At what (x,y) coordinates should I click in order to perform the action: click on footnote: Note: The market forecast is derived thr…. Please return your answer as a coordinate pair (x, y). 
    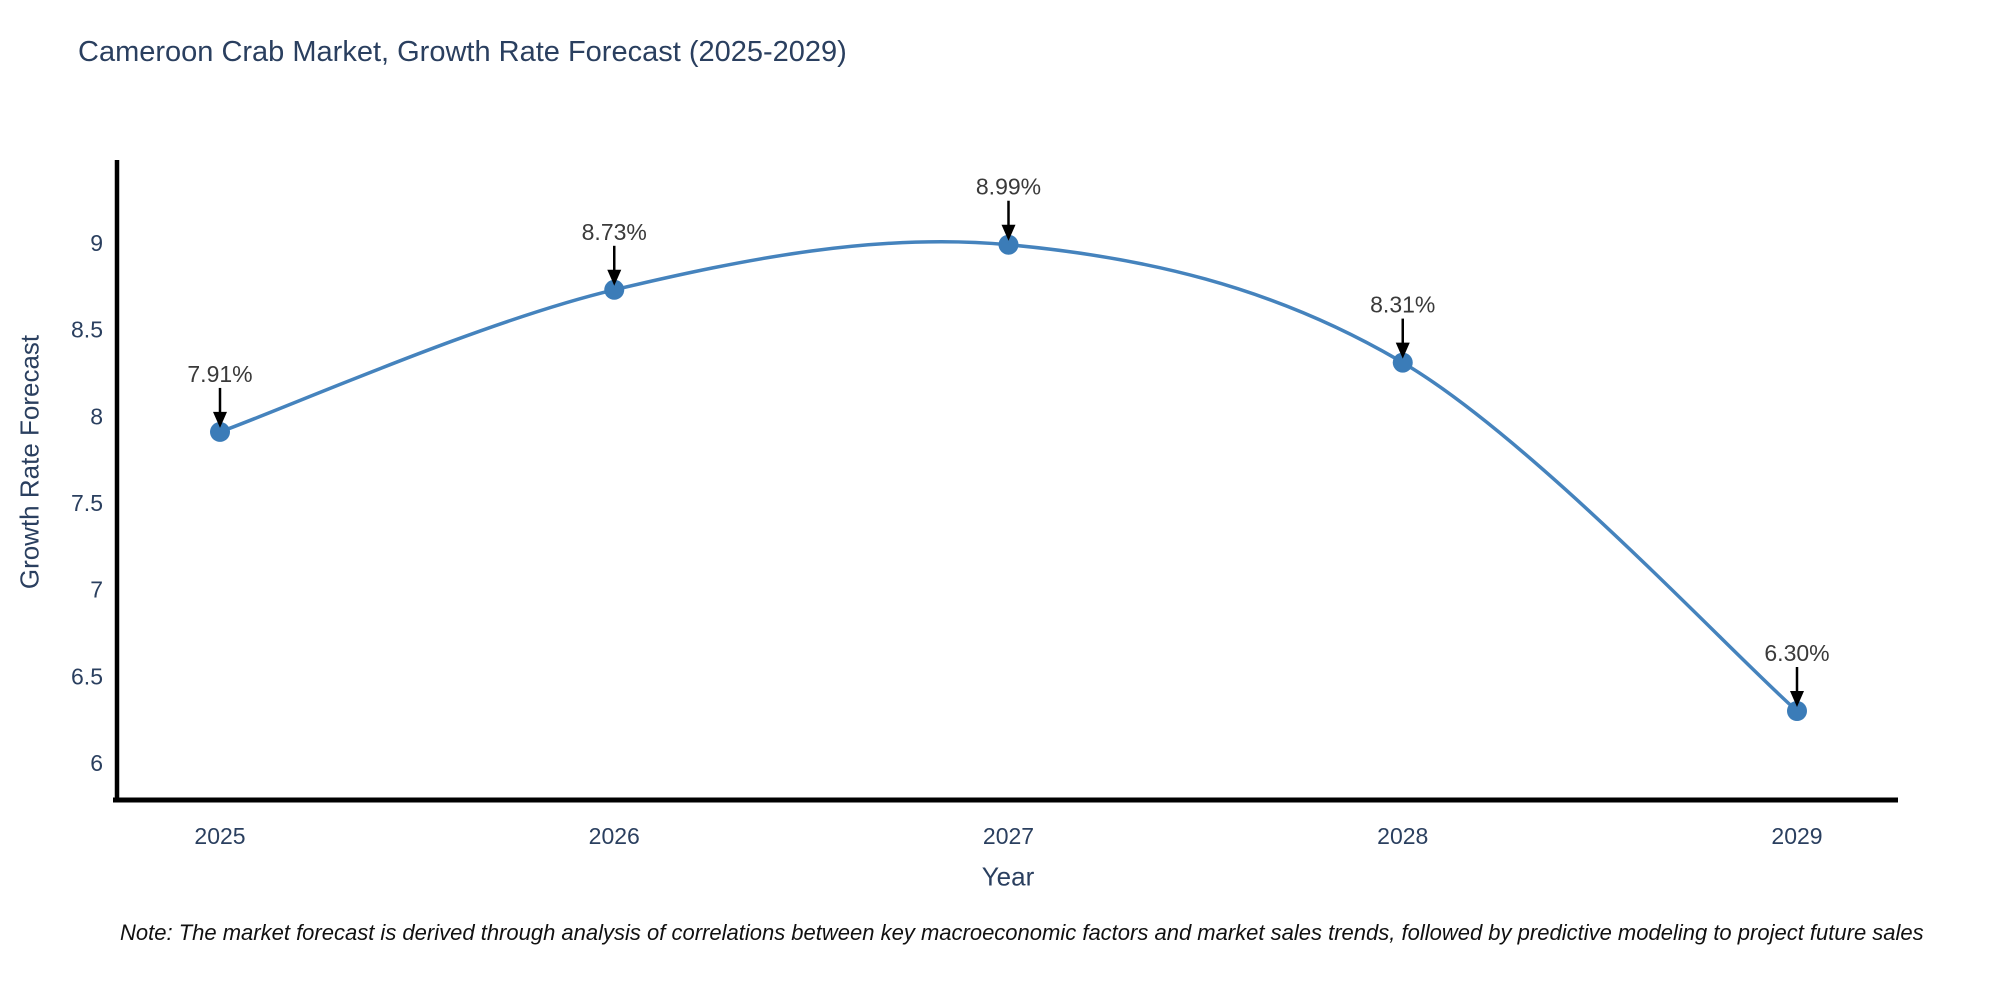
    Looking at the image, I should click on (1022, 932).